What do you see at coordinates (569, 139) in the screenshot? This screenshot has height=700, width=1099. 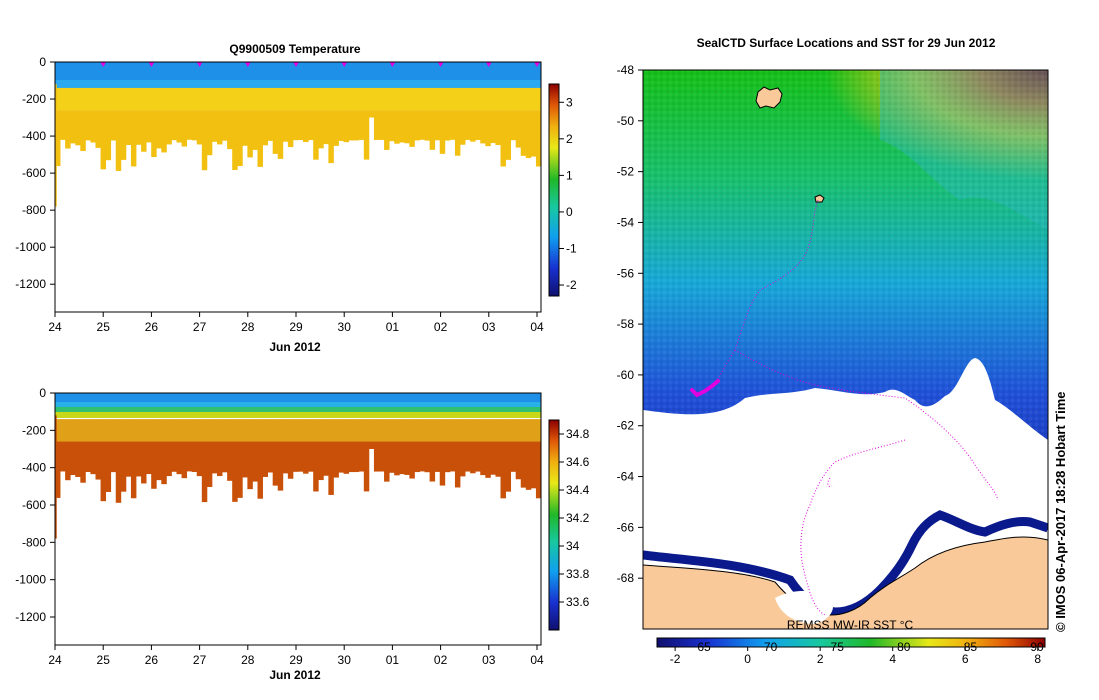 I see `colorbar-tick-label: 2` at bounding box center [569, 139].